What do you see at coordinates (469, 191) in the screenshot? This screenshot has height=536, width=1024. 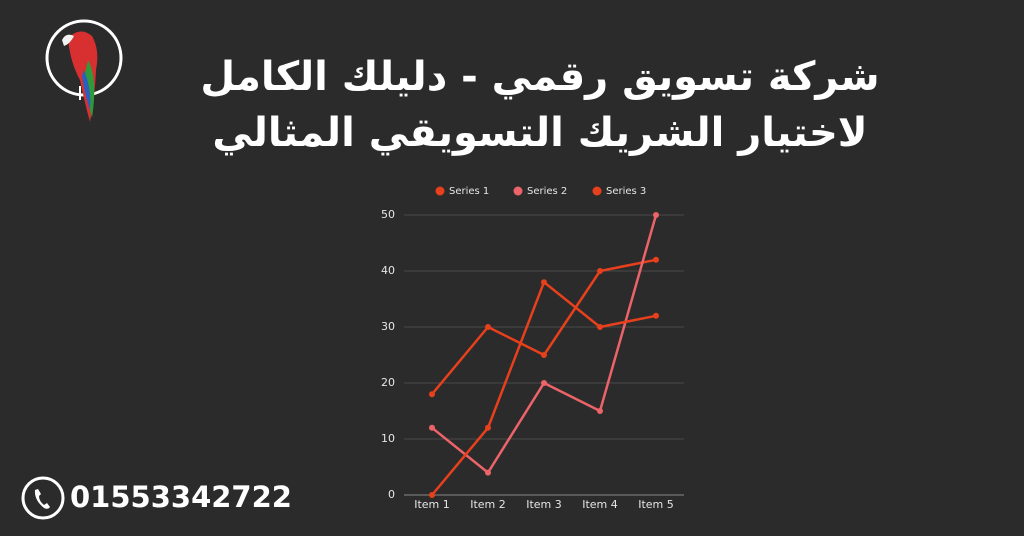 I see `legend-label: Series 1` at bounding box center [469, 191].